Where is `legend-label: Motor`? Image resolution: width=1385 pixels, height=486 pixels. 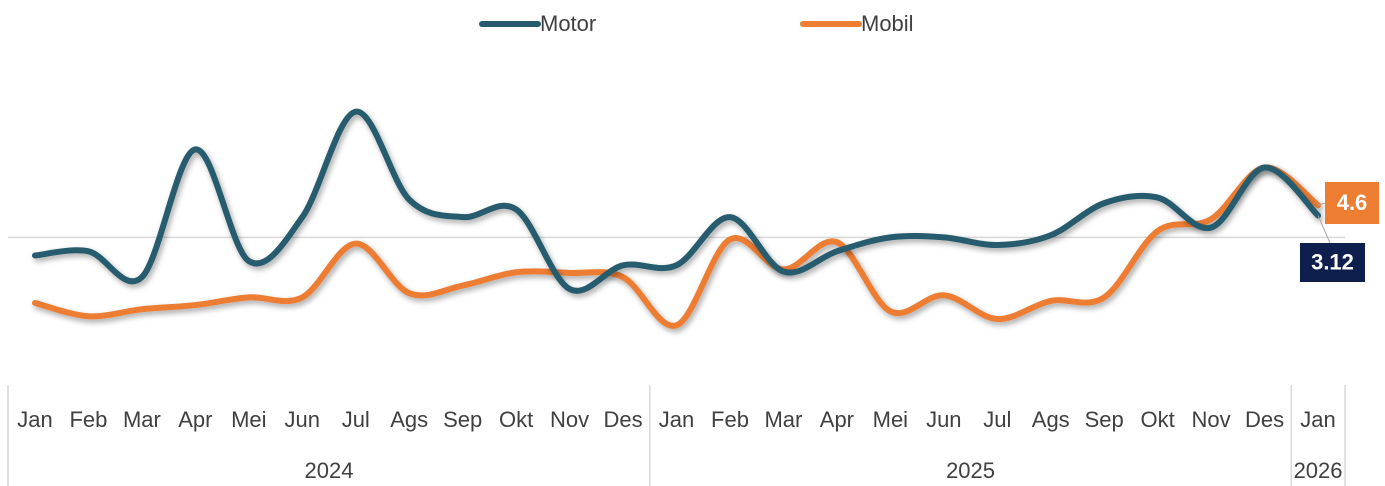 legend-label: Motor is located at coordinates (568, 23).